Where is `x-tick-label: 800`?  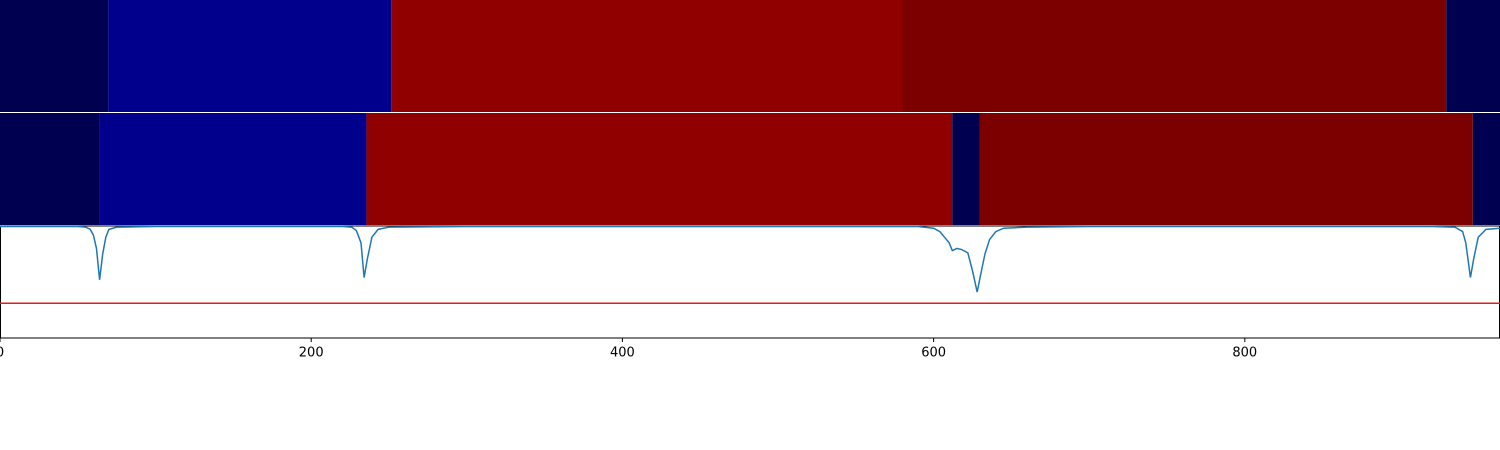
x-tick-label: 800 is located at coordinates (1244, 353).